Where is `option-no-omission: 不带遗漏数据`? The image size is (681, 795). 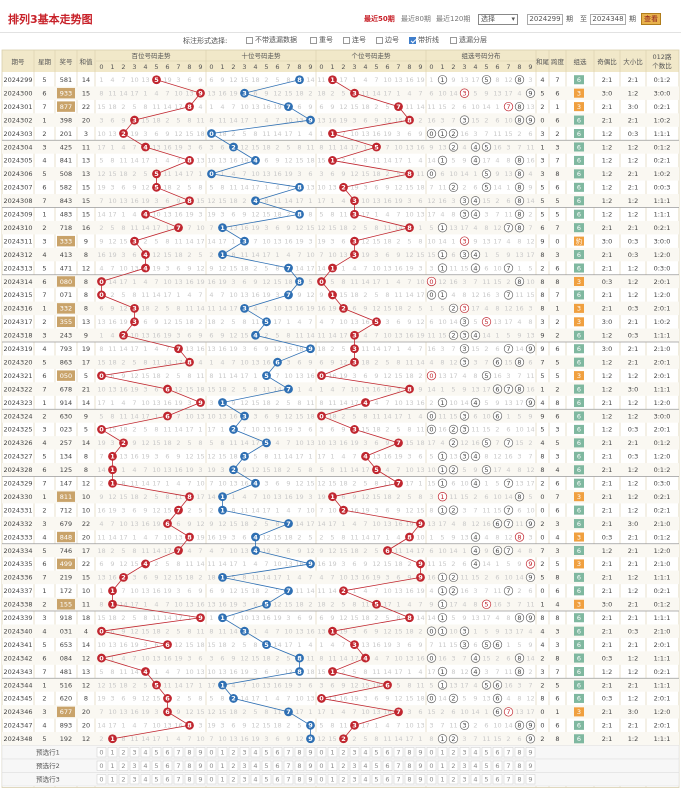 option-no-omission: 不带遗漏数据 is located at coordinates (271, 40).